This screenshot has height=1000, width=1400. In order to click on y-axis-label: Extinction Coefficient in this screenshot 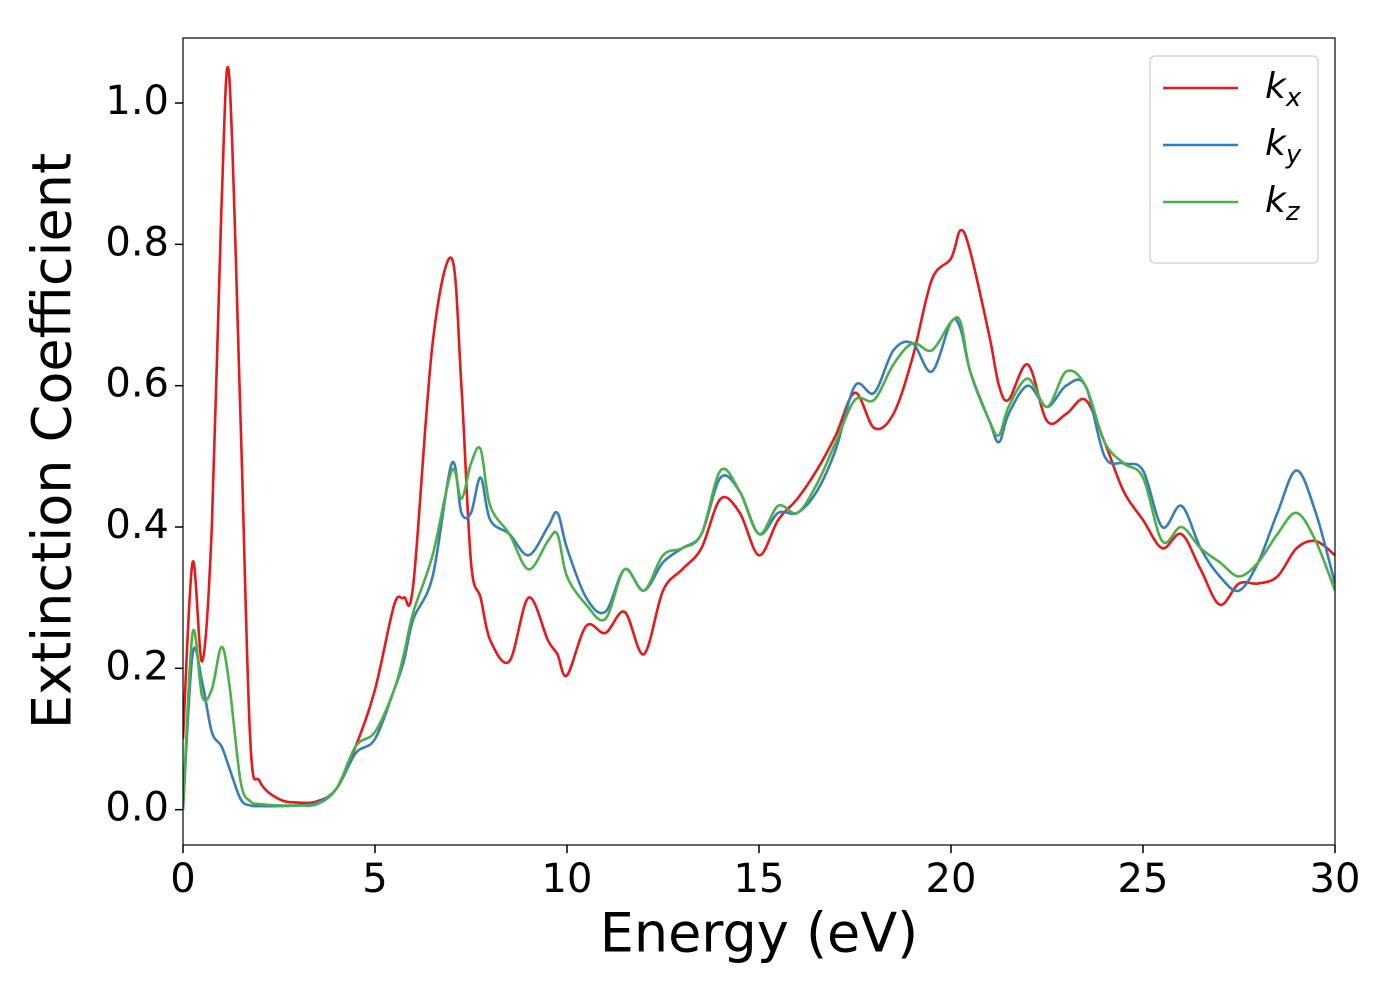, I will do `click(52, 441)`.